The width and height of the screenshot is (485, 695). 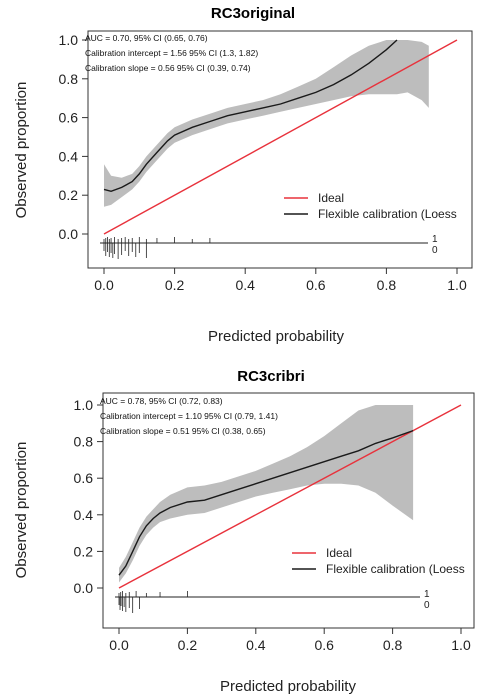 What do you see at coordinates (146, 38) in the screenshot?
I see `annotation-auc: AUC = 0.70, 95% CI (0.65, 0.76)` at bounding box center [146, 38].